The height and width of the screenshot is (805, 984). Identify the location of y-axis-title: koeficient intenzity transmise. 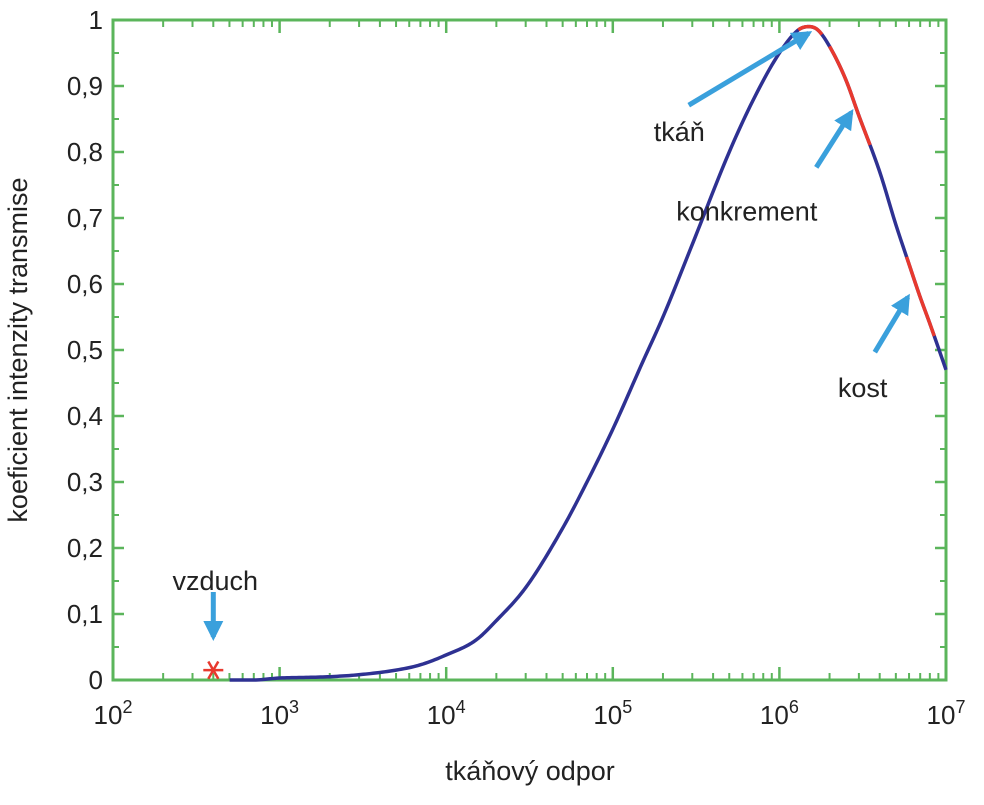
(18, 349).